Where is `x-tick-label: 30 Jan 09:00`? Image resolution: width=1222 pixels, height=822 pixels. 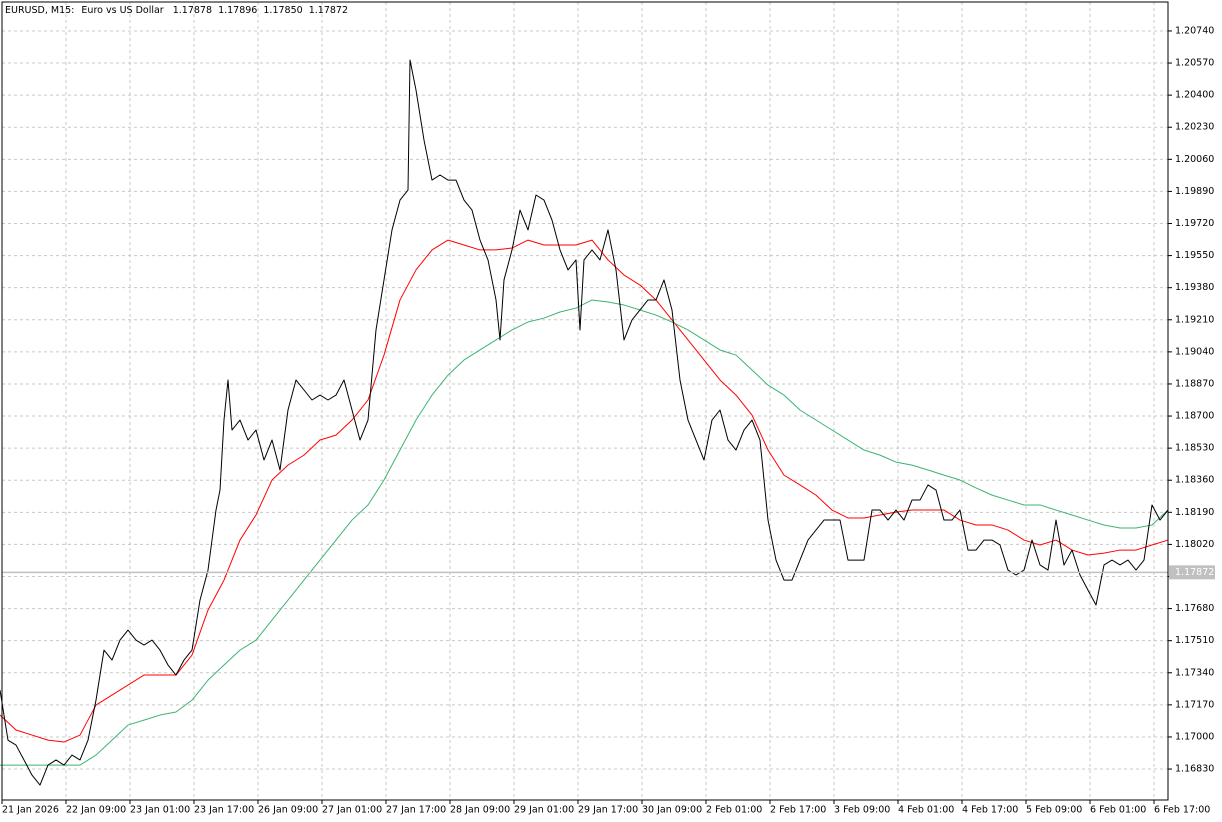
x-tick-label: 30 Jan 09:00 is located at coordinates (672, 810).